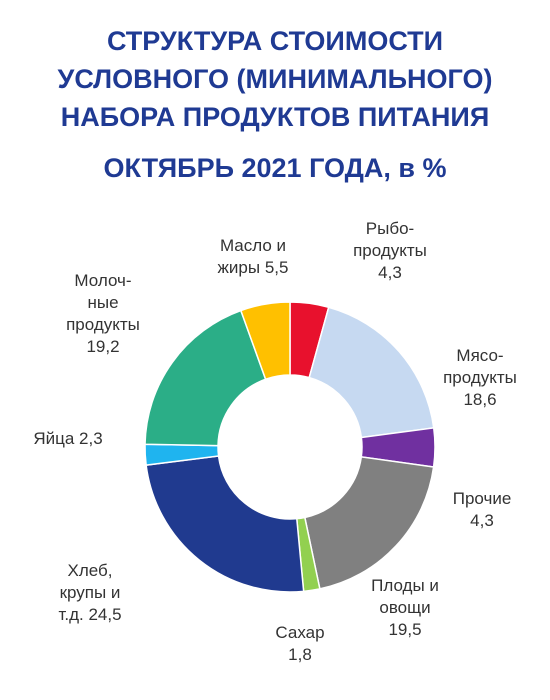 This screenshot has height=700, width=550. I want to click on category-label: Рыбо- продукты, so click(390, 239).